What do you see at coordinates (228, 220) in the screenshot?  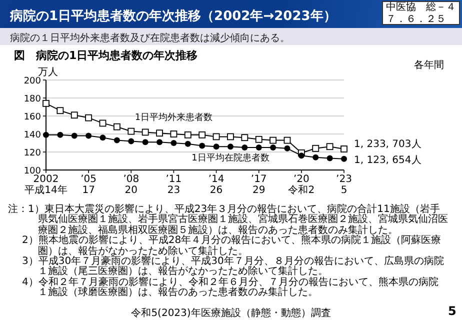 I see `text: 注：1）東日本大震災の影響により、平成23年３月分の報告において、病院の合計11施設（岩手県気仙医療圏１施設、岩手県宮古医療圏１施設、宮城県石巻医療圏２施設、宮城県気仙沼医療圏２施設、福島県相双医療圏５施設）は、報告のあった患者数のみ集計した。` at bounding box center [228, 220].